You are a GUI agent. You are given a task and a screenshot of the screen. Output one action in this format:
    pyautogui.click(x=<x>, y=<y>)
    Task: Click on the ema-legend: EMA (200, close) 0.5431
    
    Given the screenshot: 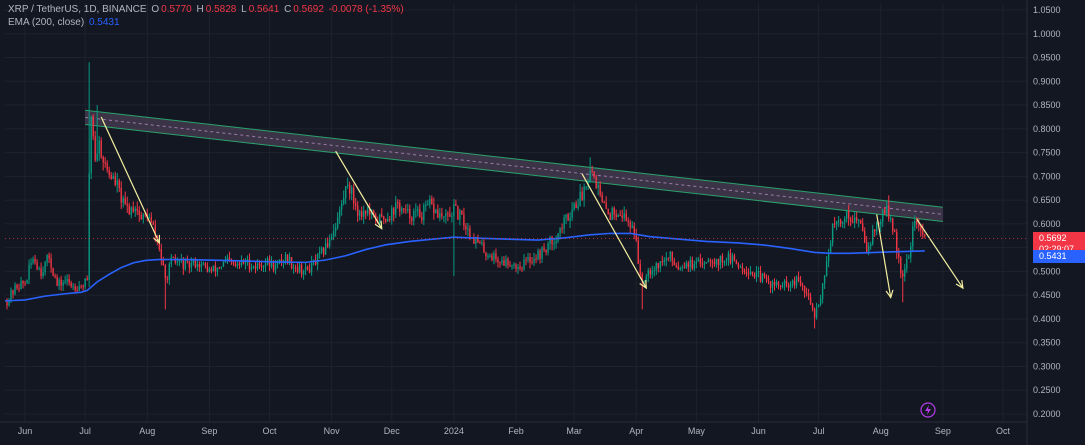 What is the action you would take?
    pyautogui.click(x=65, y=22)
    